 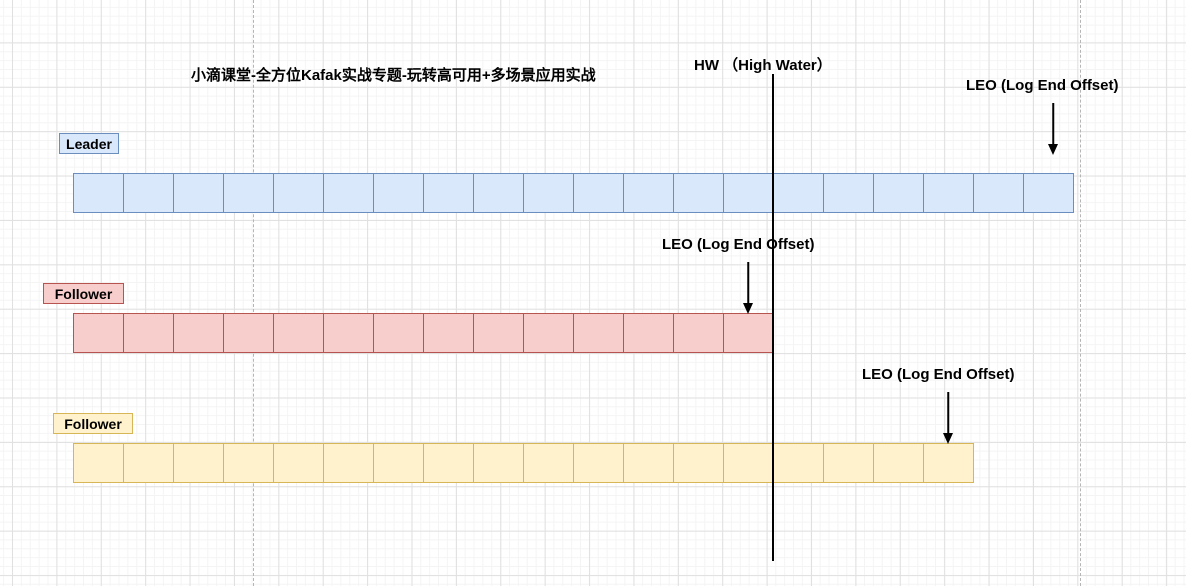 I want to click on hw-label: HW （High Water）, so click(x=763, y=65).